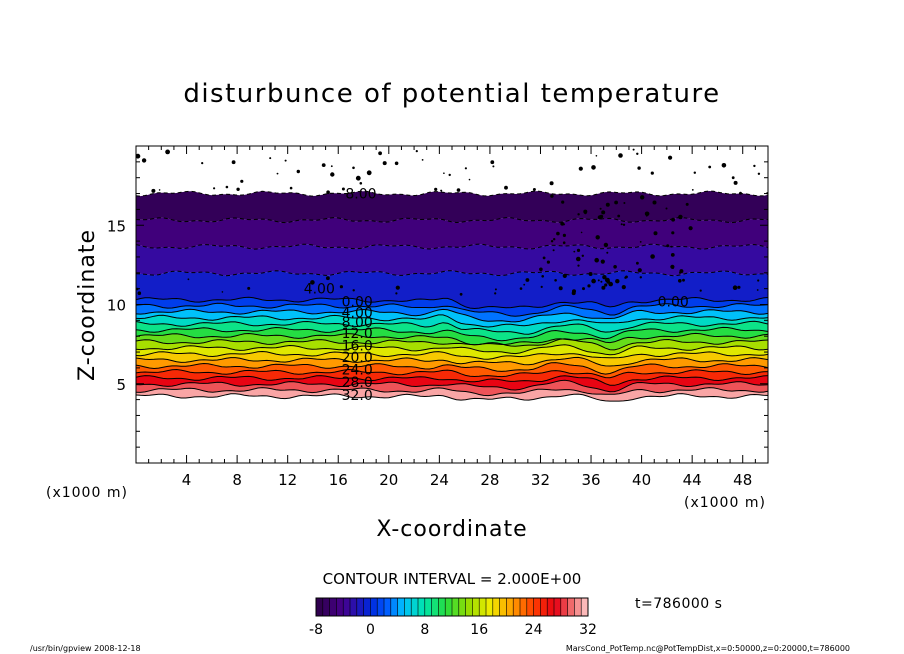 This screenshot has height=654, width=904. Describe the element at coordinates (452, 579) in the screenshot. I see `contour-interval-label: CONTOUR INTERVAL = 2.000E+00` at that location.